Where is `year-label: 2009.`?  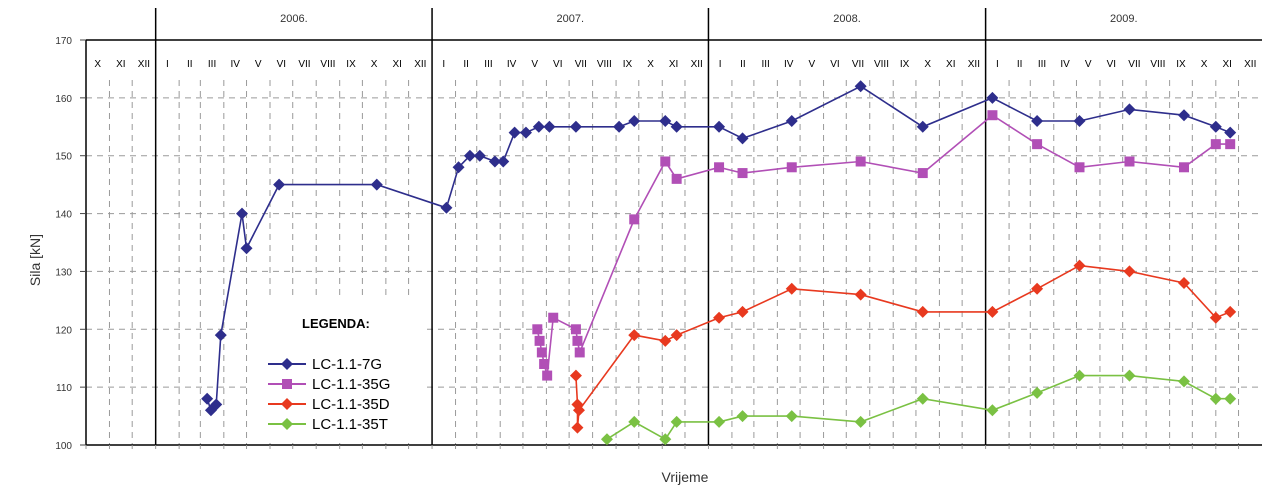
year-label: 2009. is located at coordinates (1124, 19).